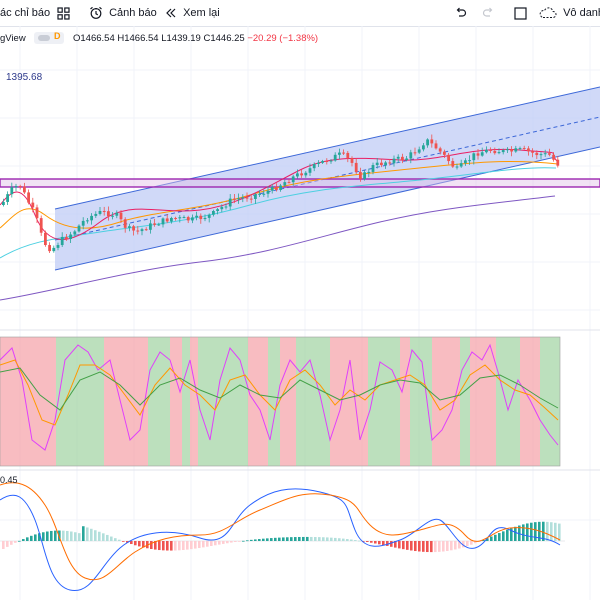 This screenshot has height=600, width=600. I want to click on layout-square-button, so click(520, 13).